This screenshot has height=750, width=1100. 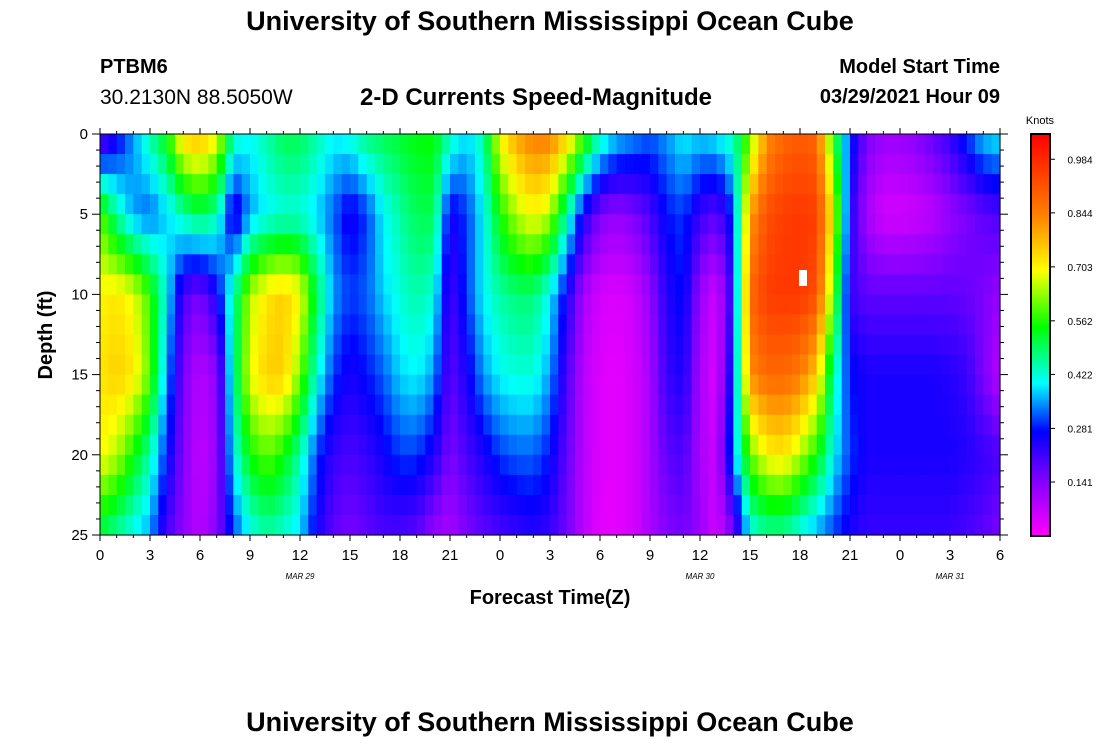 I want to click on colorbar-tick-label: 0.844, so click(x=1079, y=214).